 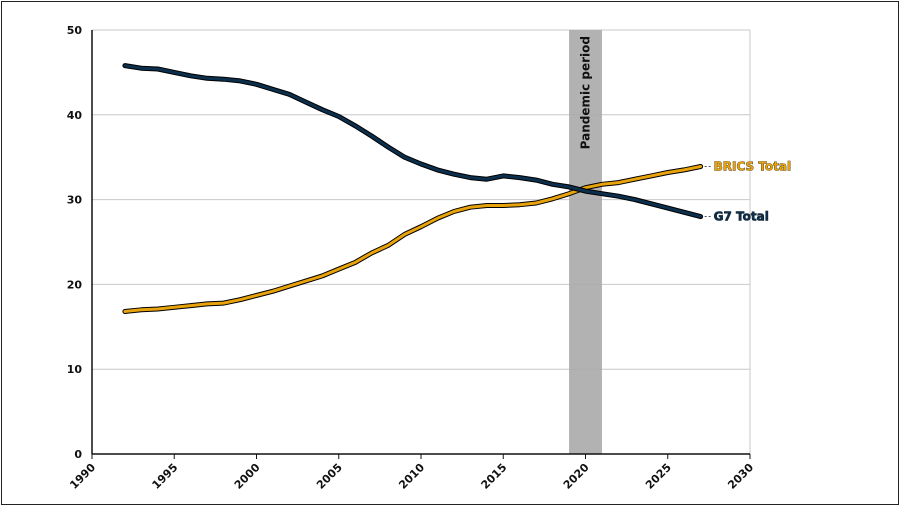 What do you see at coordinates (740, 476) in the screenshot?
I see `x-tick-label: 2030` at bounding box center [740, 476].